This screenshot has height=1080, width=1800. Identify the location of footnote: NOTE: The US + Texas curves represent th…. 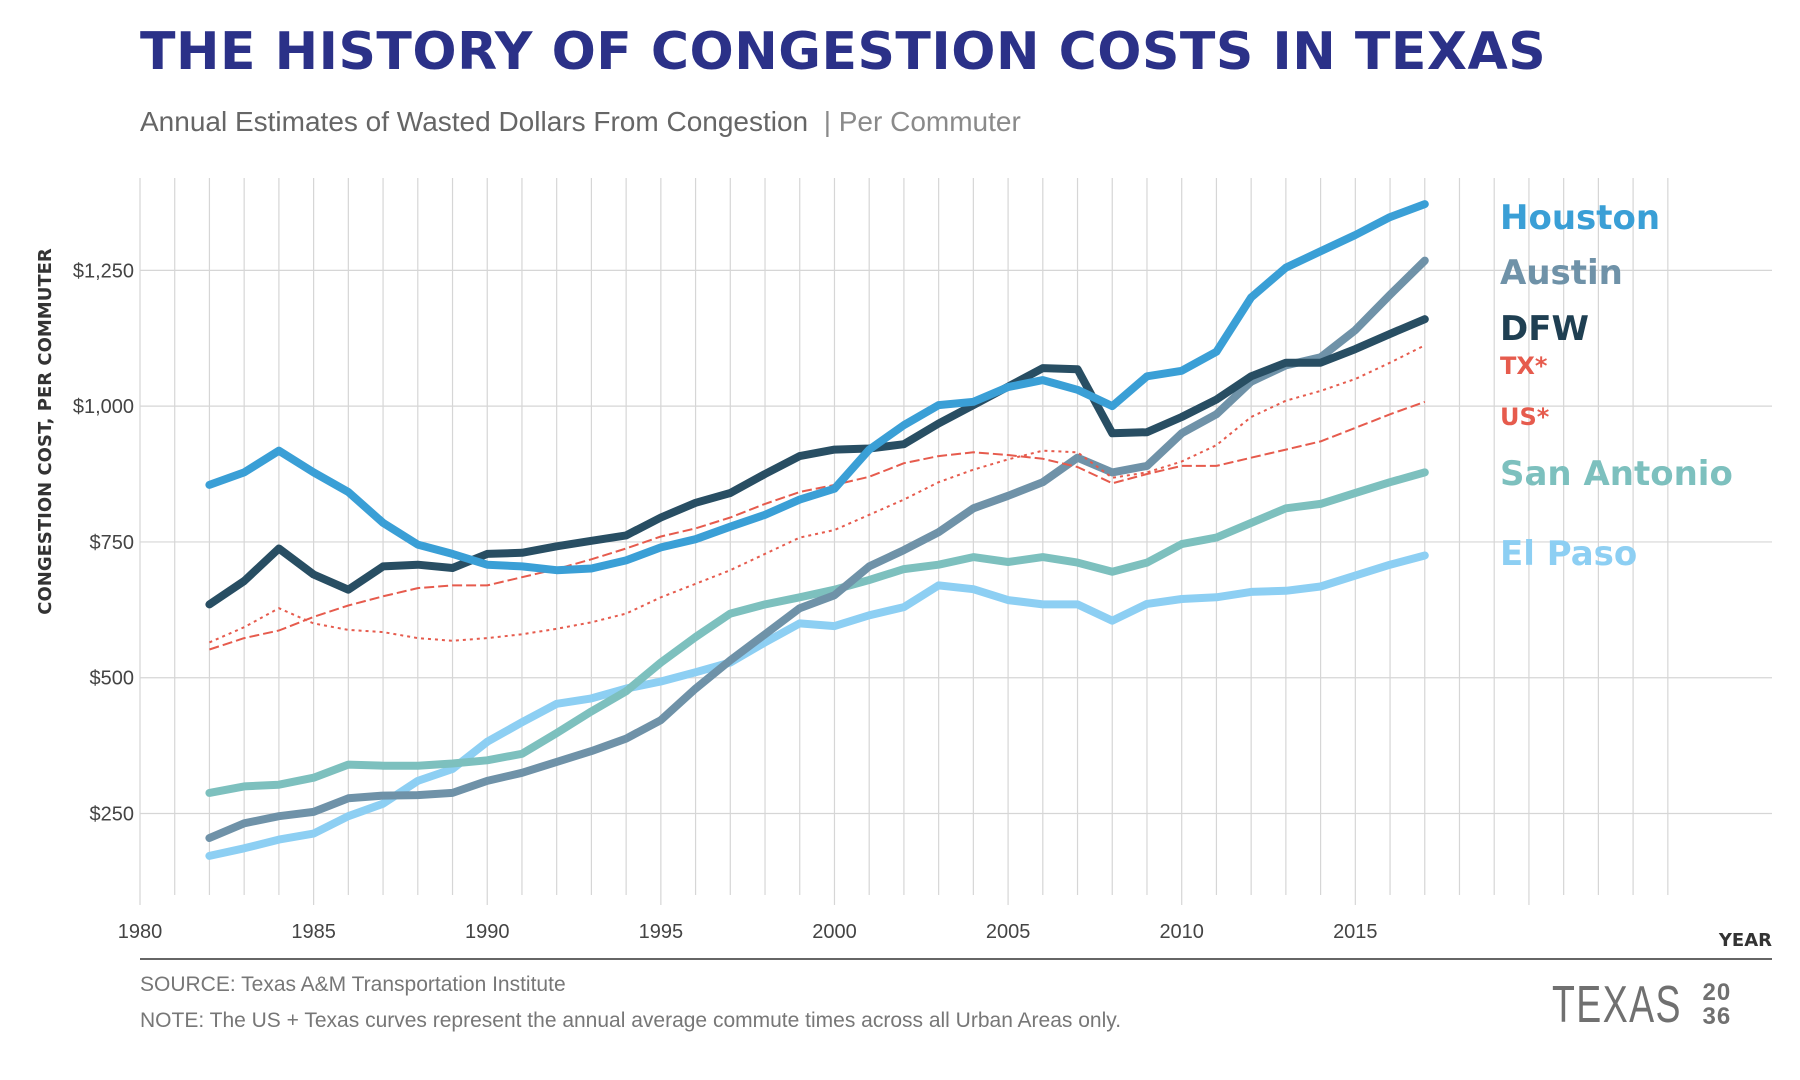
(631, 1020).